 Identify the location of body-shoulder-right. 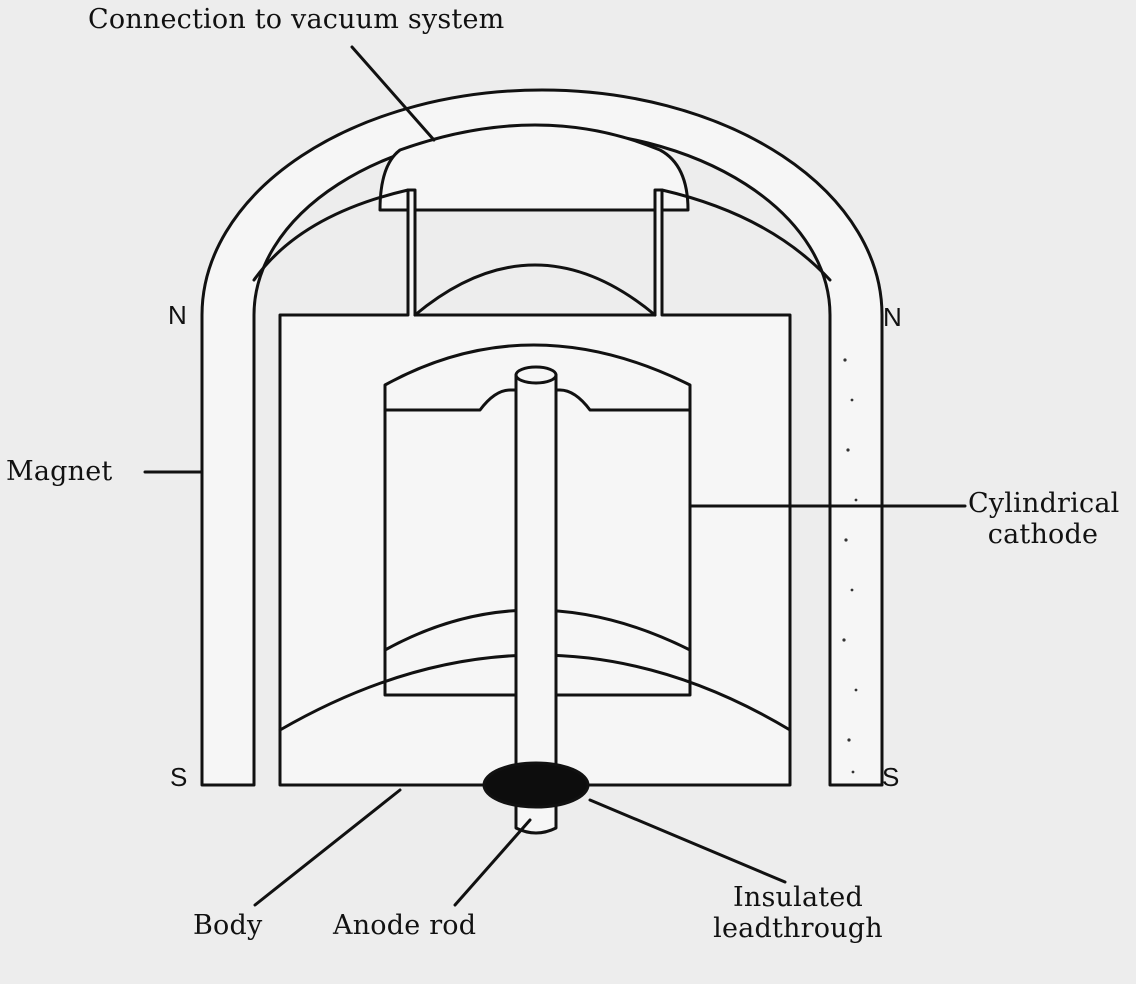
(746, 235).